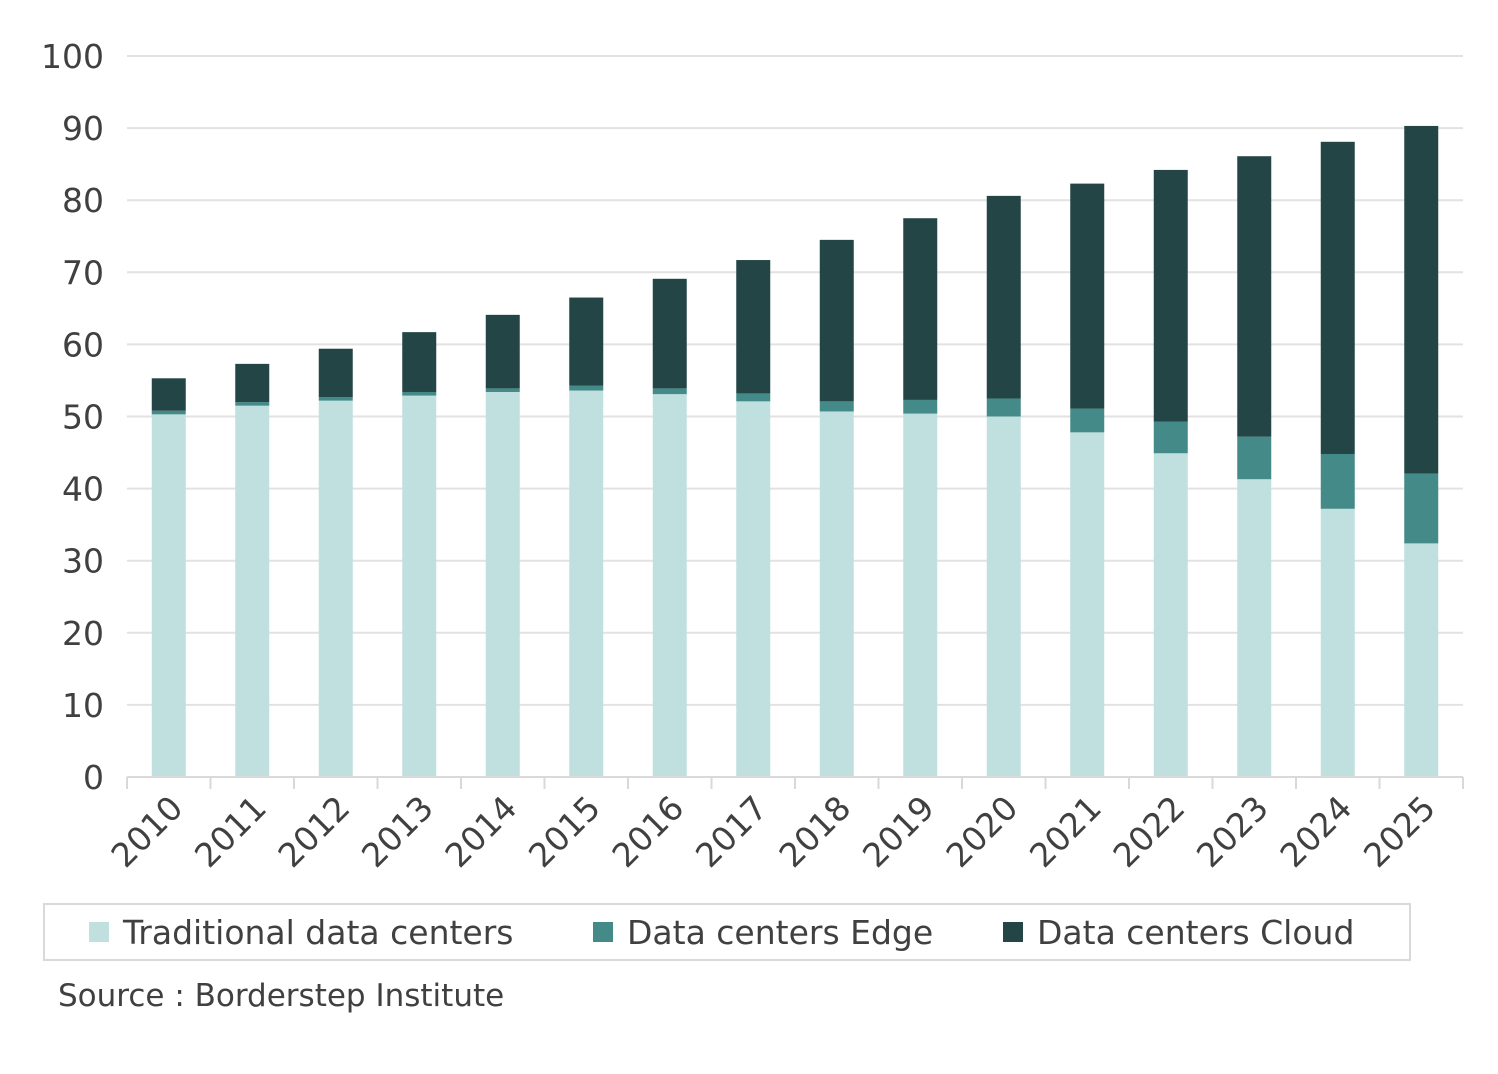 The width and height of the screenshot is (1498, 1074). What do you see at coordinates (83, 633) in the screenshot?
I see `y-tick-label: 20` at bounding box center [83, 633].